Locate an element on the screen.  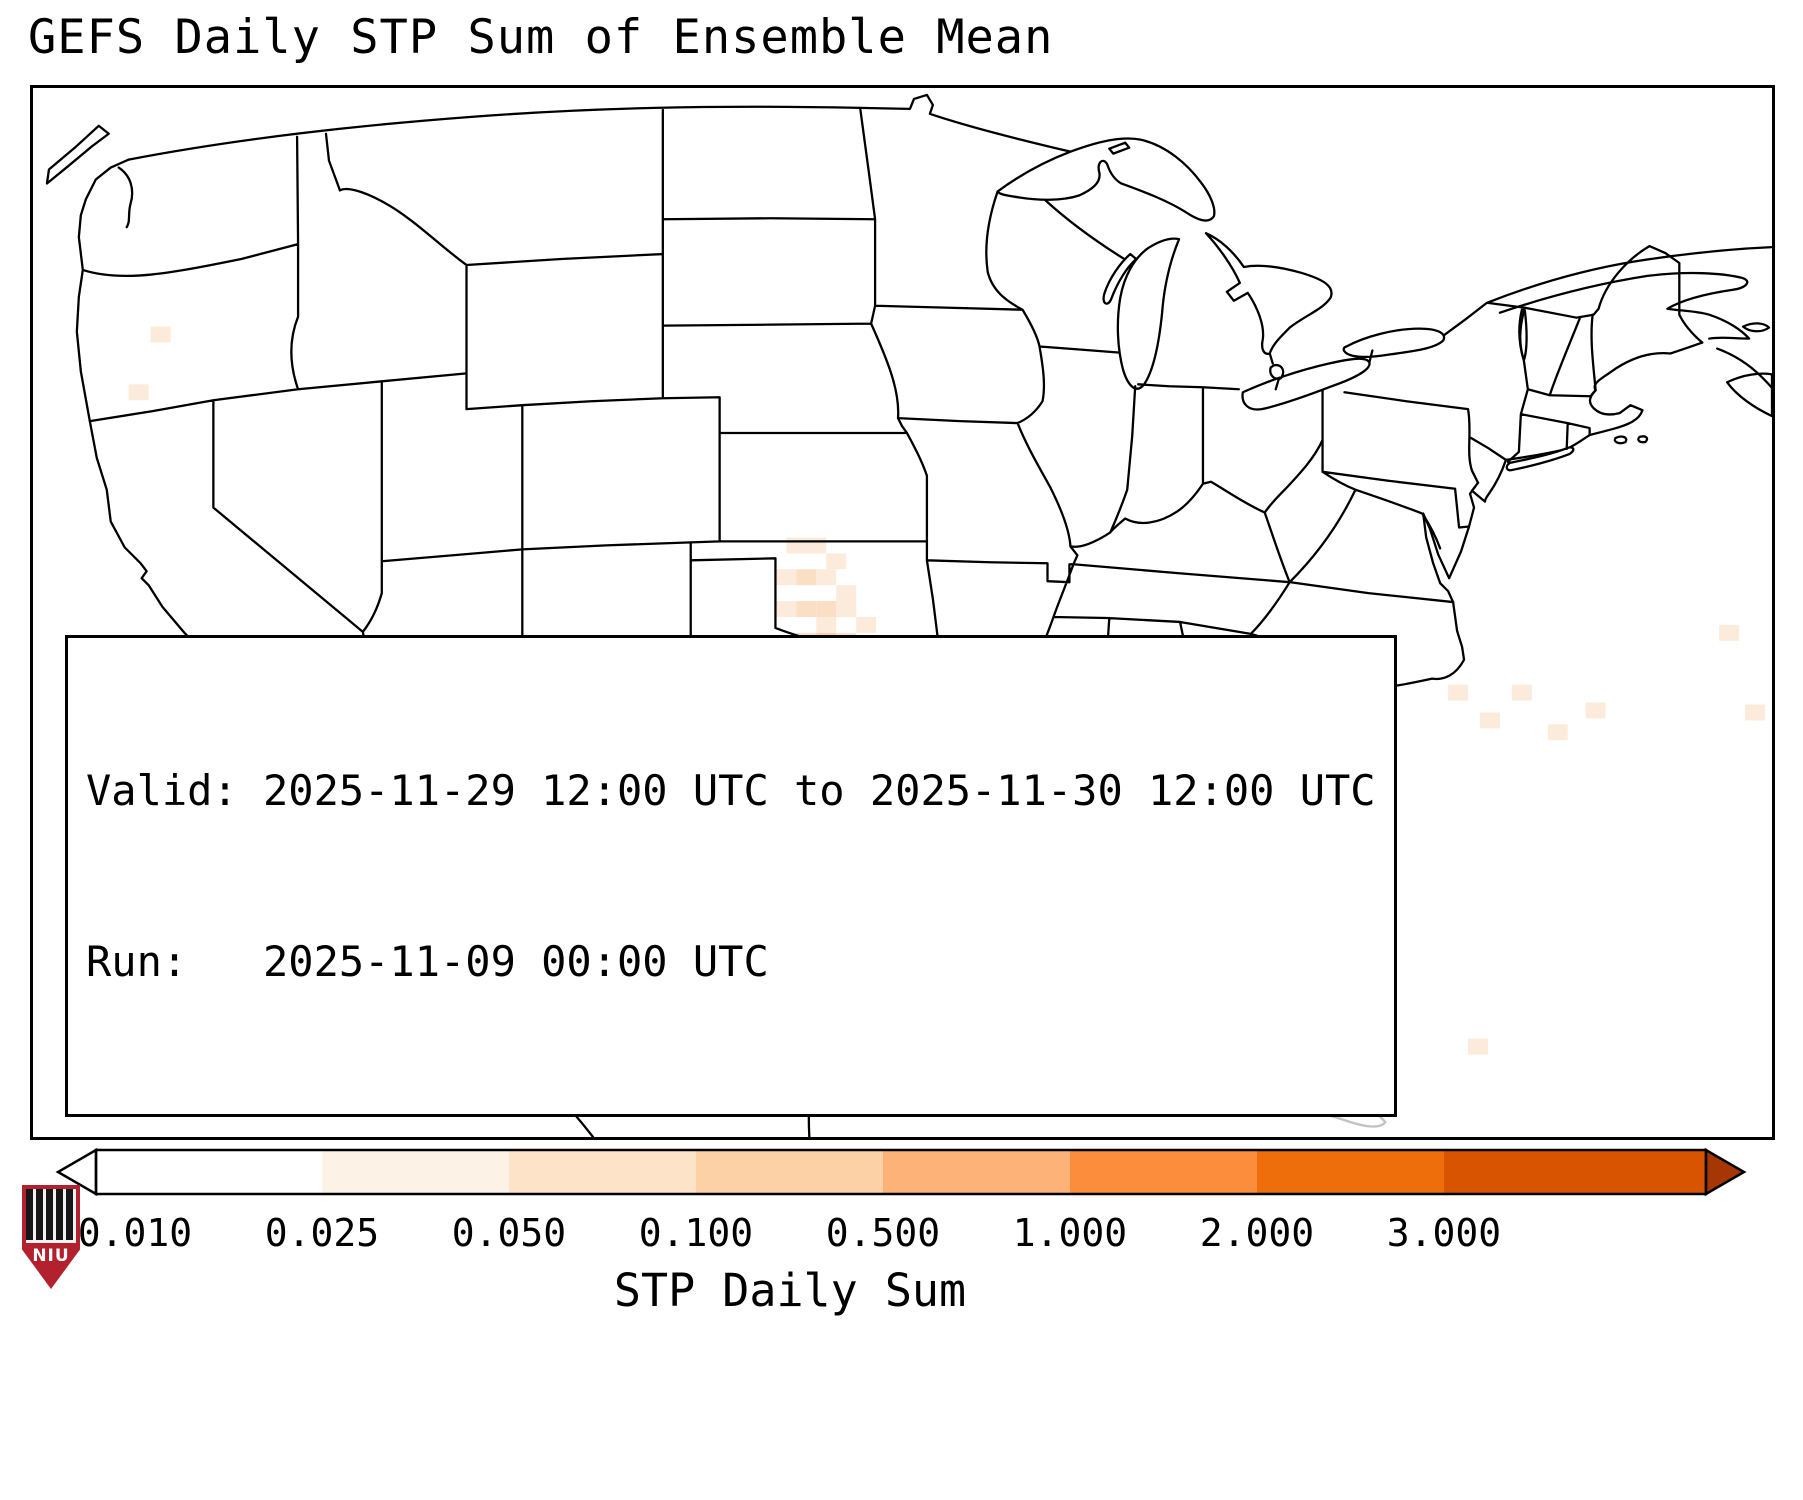
colorbar-axis-label: STP Daily Sum is located at coordinates (790, 1290).